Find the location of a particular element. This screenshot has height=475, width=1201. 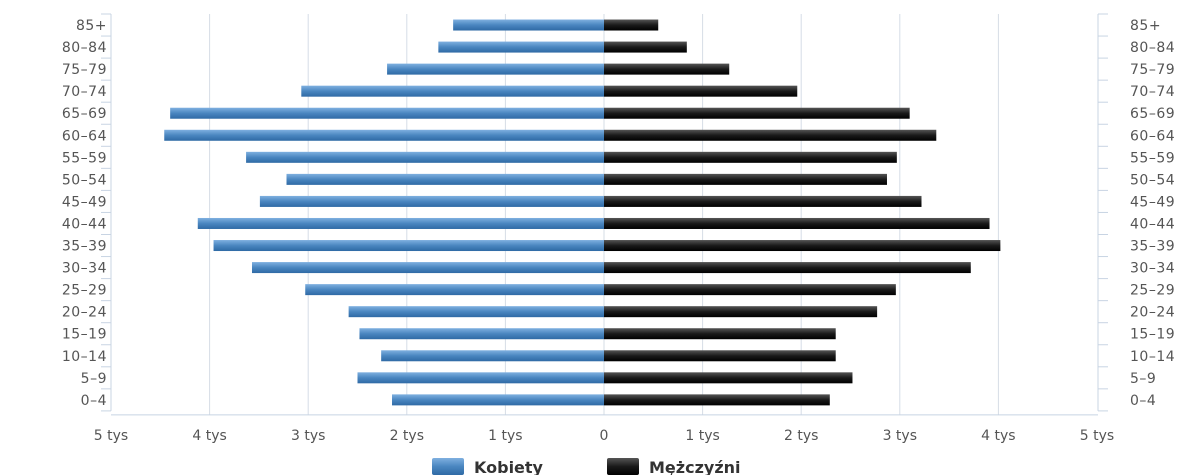

category-label-right: 70–74 is located at coordinates (1152, 92).